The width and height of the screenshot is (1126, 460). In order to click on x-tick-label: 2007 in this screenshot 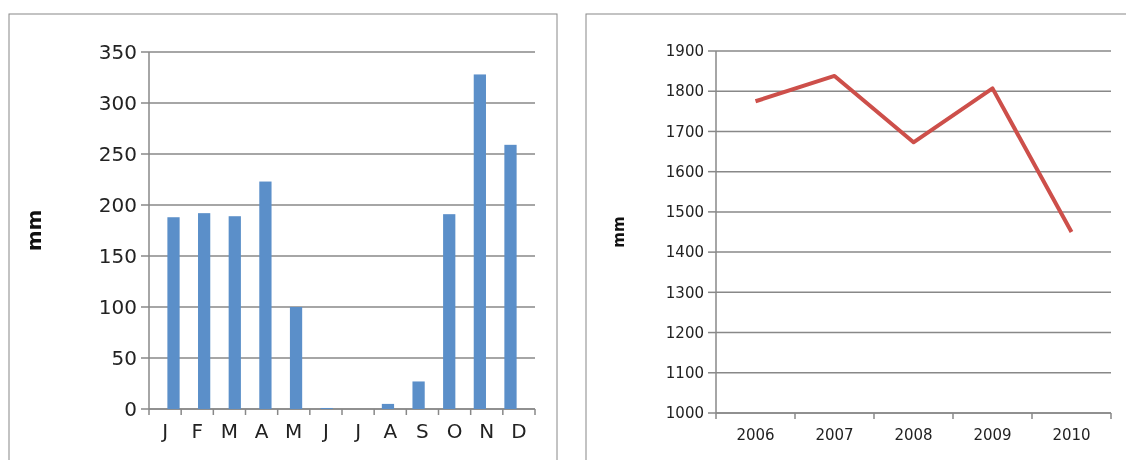, I will do `click(834, 435)`.